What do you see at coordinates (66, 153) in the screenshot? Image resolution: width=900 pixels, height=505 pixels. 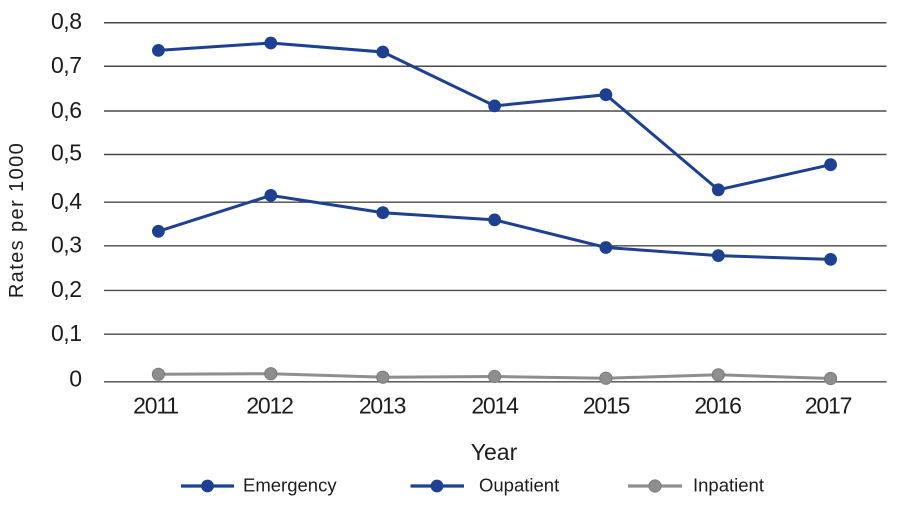 I see `svg-text: 0,5` at bounding box center [66, 153].